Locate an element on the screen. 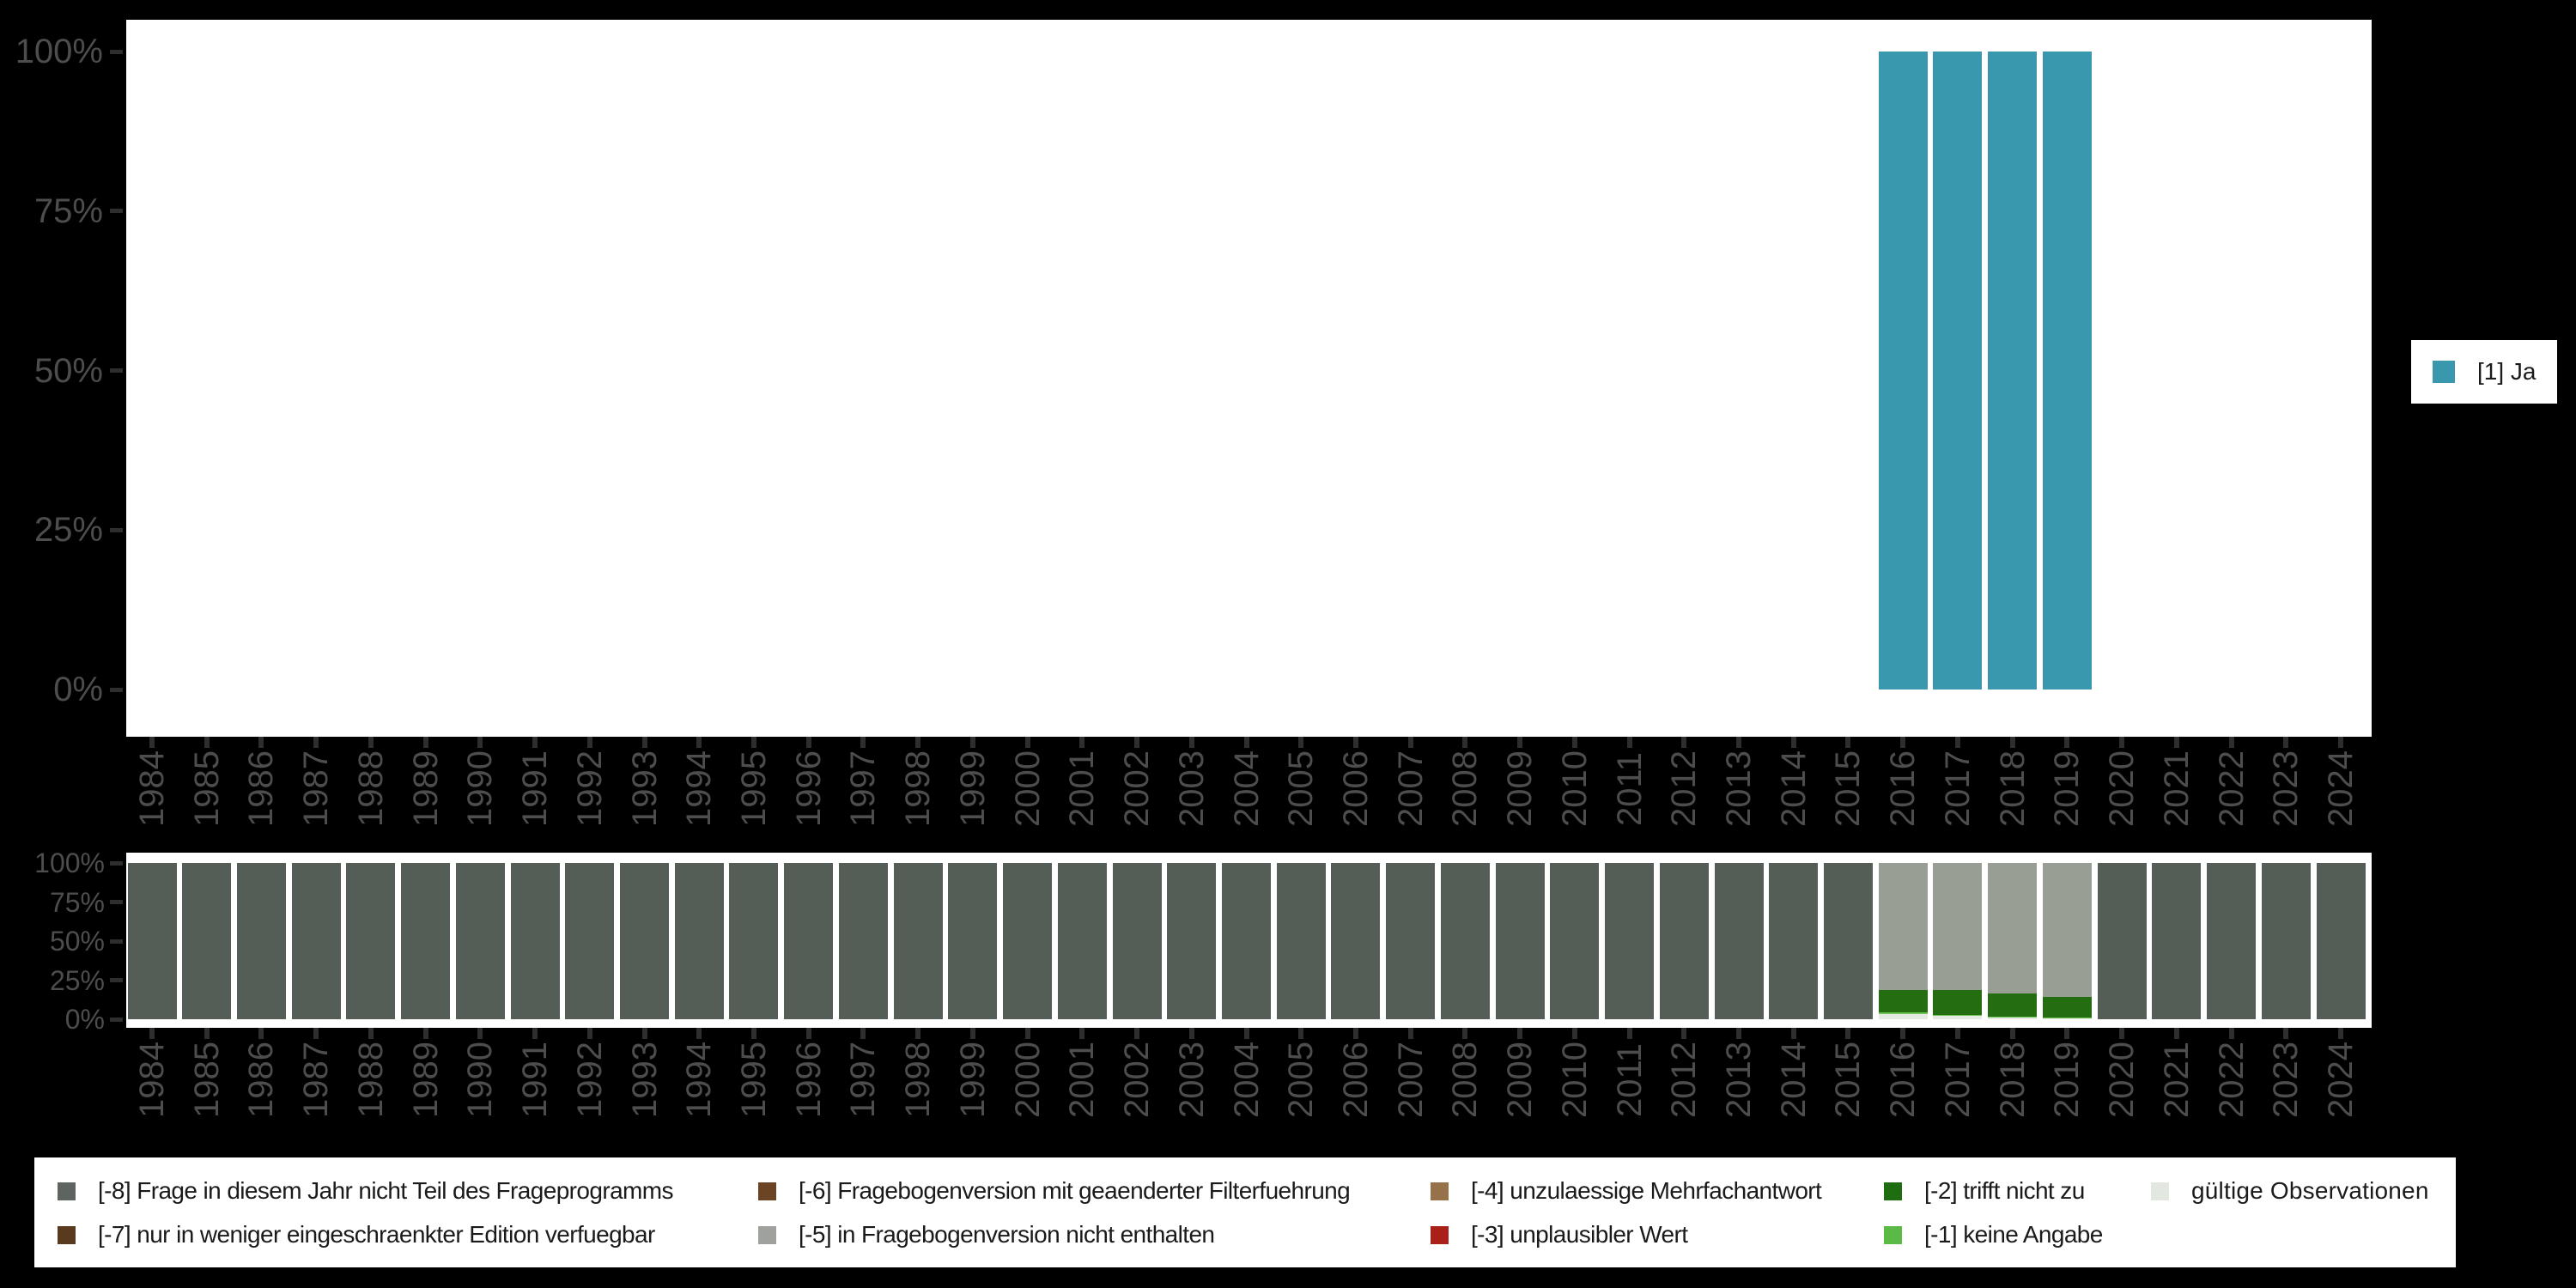  x-axis-year-label: 2004 is located at coordinates (1246, 1080).